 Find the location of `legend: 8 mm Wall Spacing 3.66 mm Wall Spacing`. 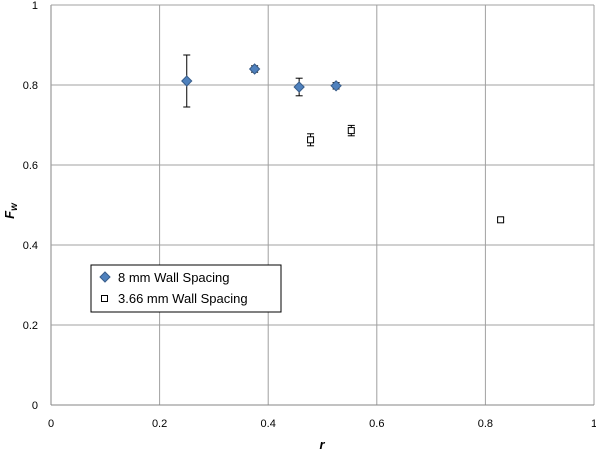

legend: 8 mm Wall Spacing 3.66 mm Wall Spacing is located at coordinates (186, 288).